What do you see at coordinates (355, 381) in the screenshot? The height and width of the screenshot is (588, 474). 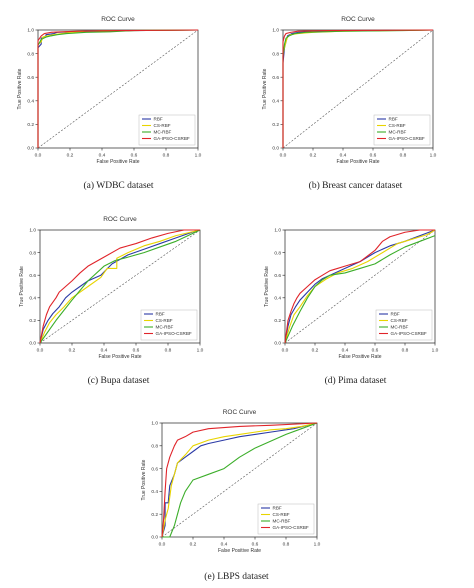 I see `caption-d: (d) Pima dataset` at bounding box center [355, 381].